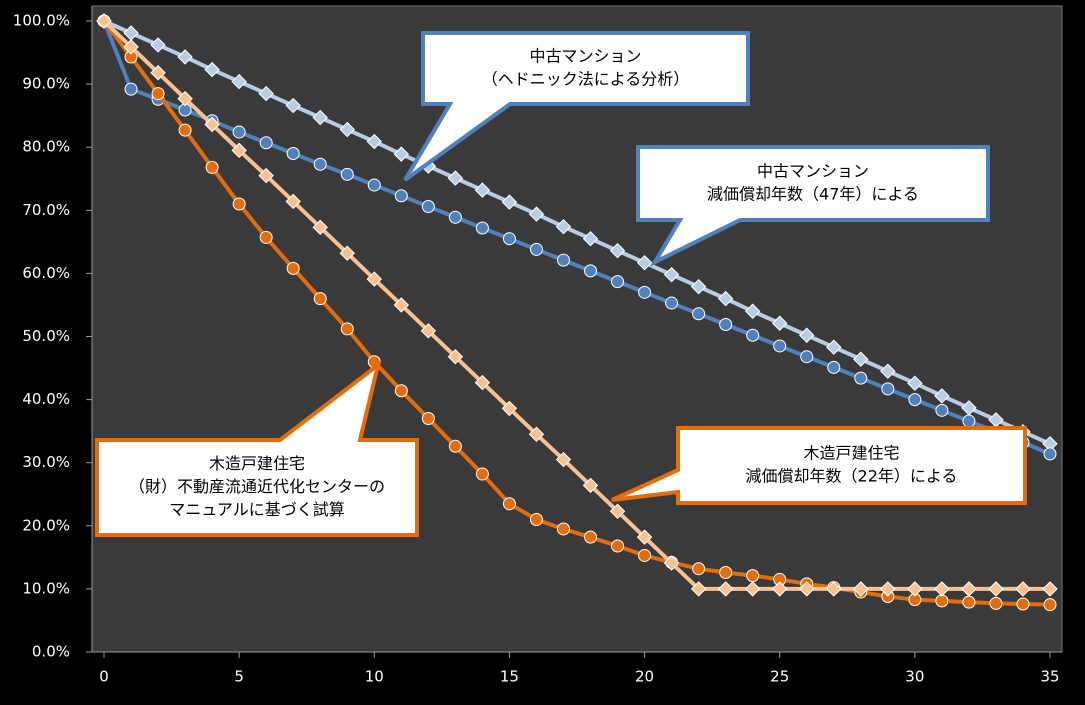 This screenshot has height=705, width=1085. Describe the element at coordinates (46, 273) in the screenshot. I see `y-tick-label: 60.0%` at that location.